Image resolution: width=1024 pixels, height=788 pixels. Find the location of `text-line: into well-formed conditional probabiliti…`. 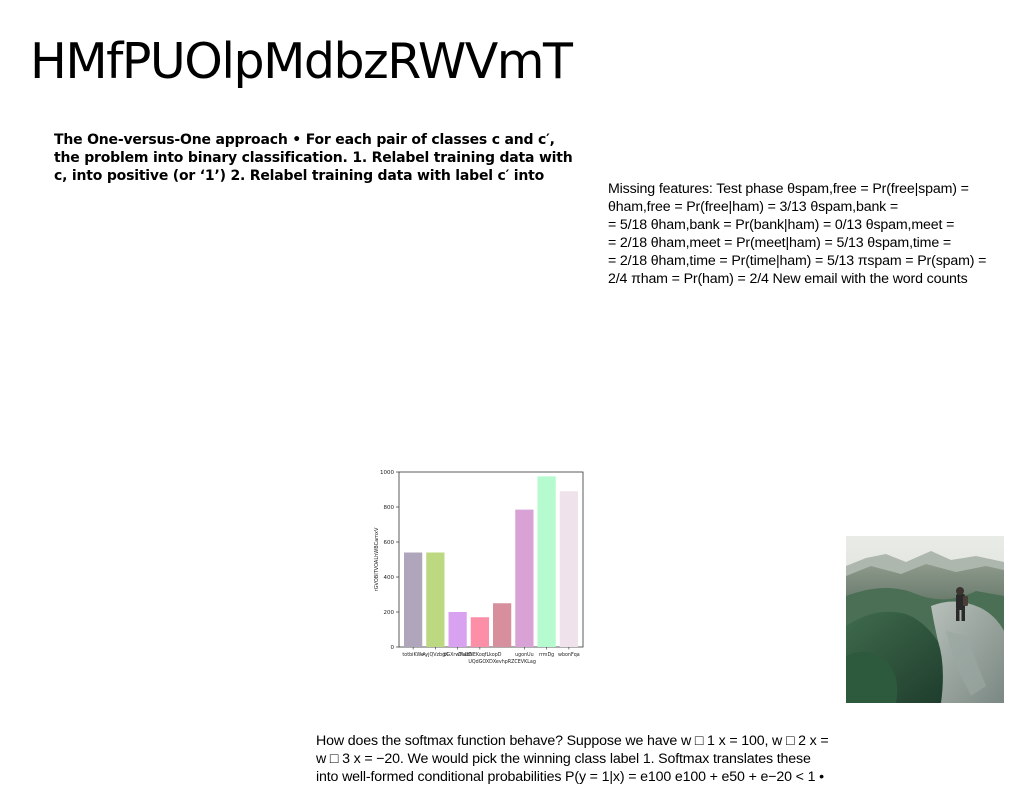

text-line: into well-formed conditional probabiliti… is located at coordinates (570, 777).